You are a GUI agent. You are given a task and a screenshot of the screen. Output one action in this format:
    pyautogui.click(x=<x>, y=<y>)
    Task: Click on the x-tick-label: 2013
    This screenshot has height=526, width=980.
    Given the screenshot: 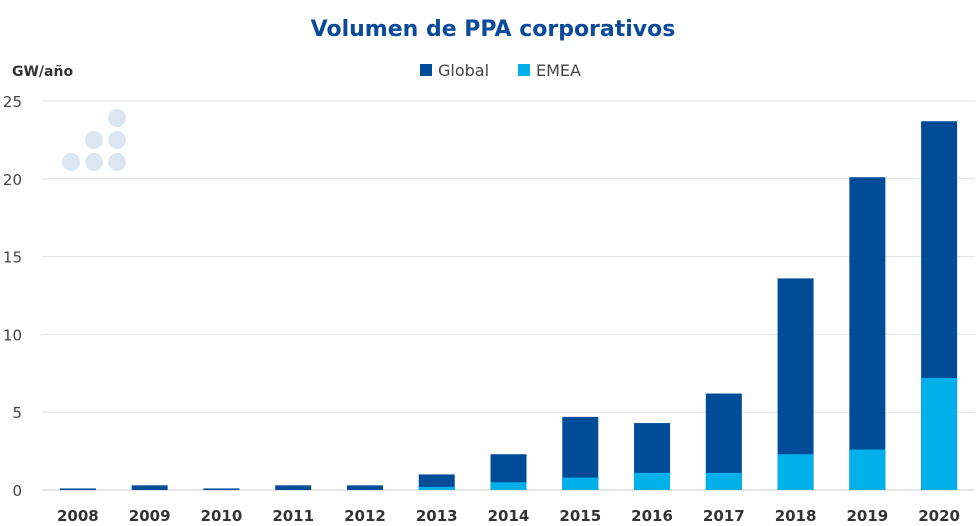 What is the action you would take?
    pyautogui.click(x=437, y=516)
    